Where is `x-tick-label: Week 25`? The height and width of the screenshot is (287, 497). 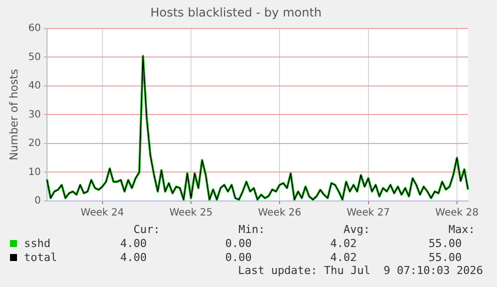 x-tick-label: Week 25 is located at coordinates (191, 213).